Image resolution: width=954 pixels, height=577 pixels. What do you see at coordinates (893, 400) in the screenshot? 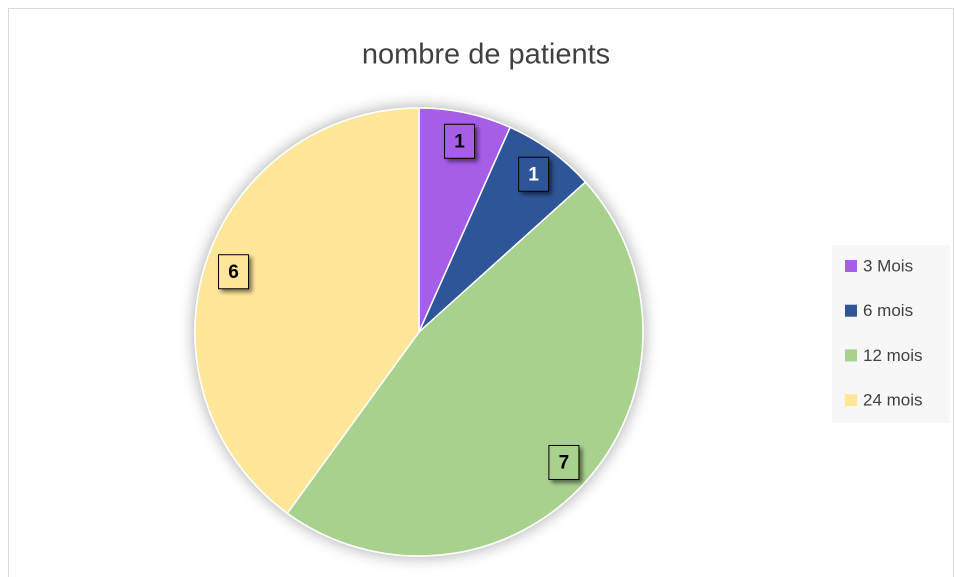
I see `legend-label: 24 mois` at bounding box center [893, 400].